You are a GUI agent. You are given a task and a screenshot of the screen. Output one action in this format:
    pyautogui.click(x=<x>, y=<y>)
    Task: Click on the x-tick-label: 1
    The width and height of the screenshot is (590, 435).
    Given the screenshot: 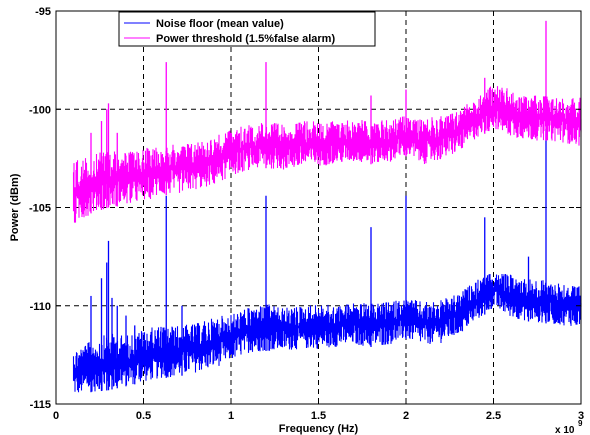 What is the action you would take?
    pyautogui.click(x=231, y=416)
    